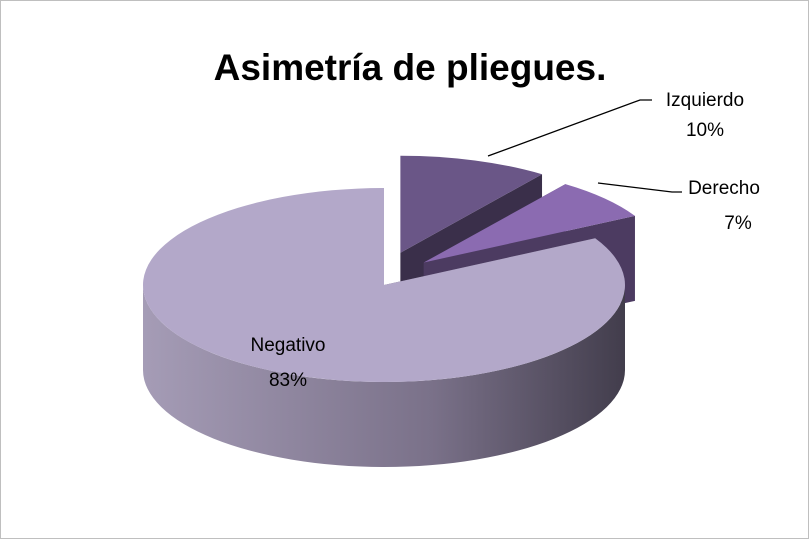 The height and width of the screenshot is (540, 810). What do you see at coordinates (705, 130) in the screenshot?
I see `slice-value-label: 10%` at bounding box center [705, 130].